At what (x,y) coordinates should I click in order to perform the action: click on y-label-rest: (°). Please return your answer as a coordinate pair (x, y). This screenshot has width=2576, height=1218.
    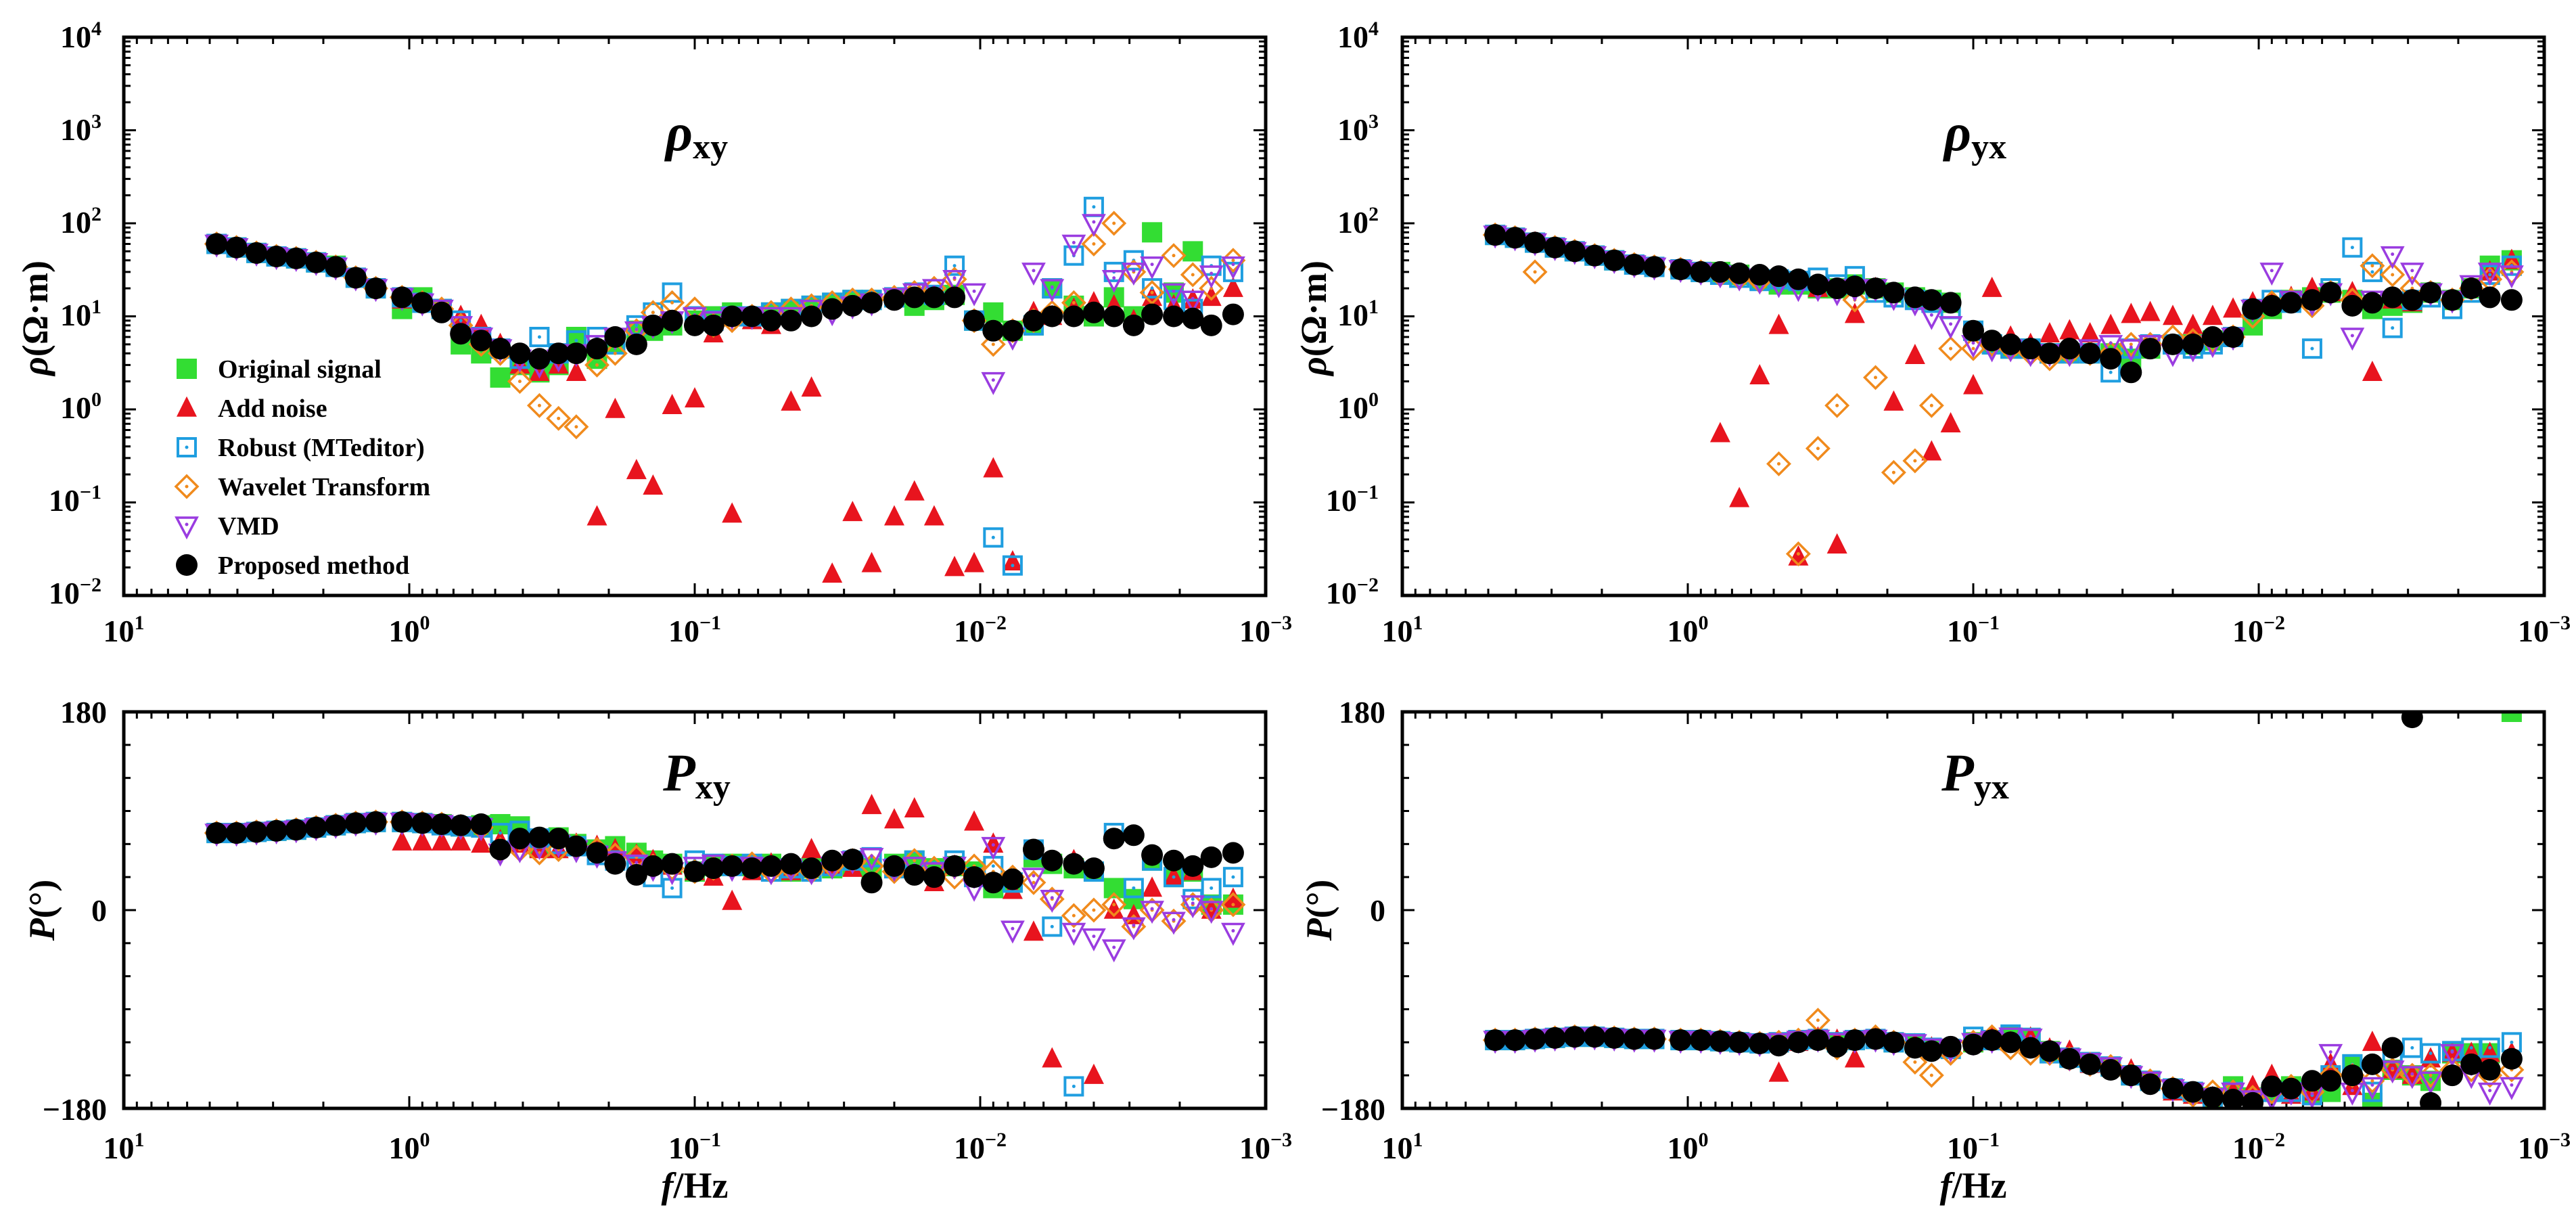
    Looking at the image, I should click on (1319, 899).